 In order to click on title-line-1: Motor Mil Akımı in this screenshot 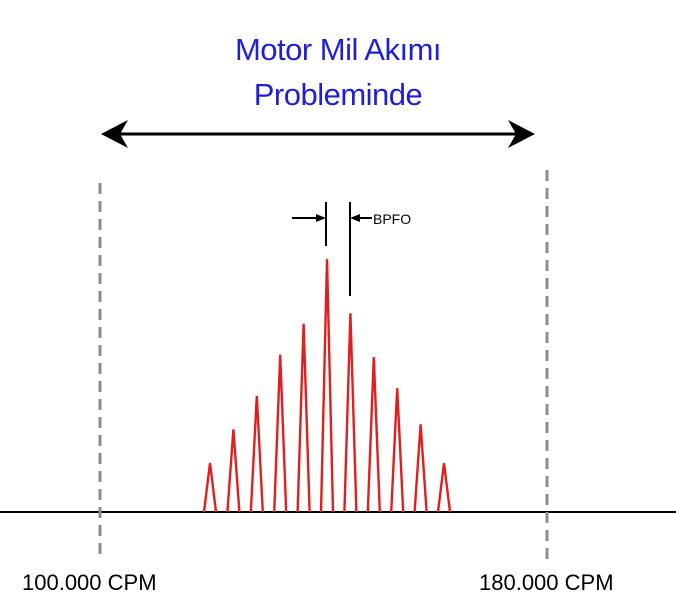, I will do `click(338, 49)`.